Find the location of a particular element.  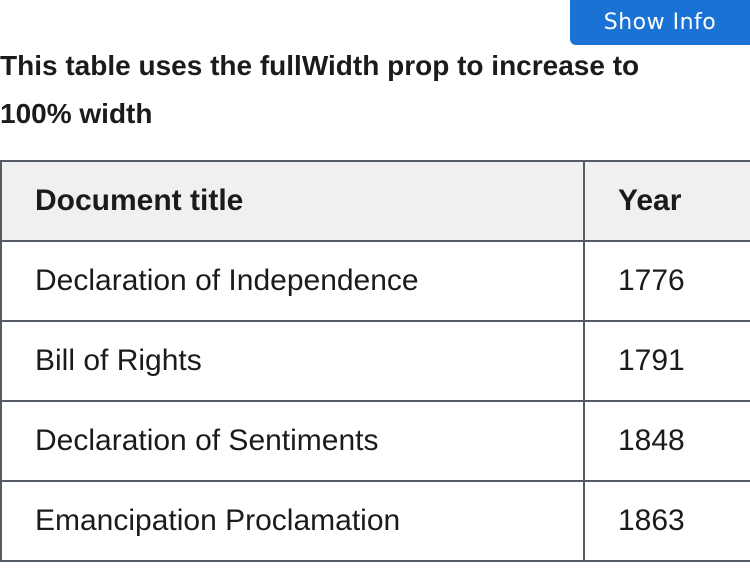

show-info-button: Show Info is located at coordinates (660, 22).